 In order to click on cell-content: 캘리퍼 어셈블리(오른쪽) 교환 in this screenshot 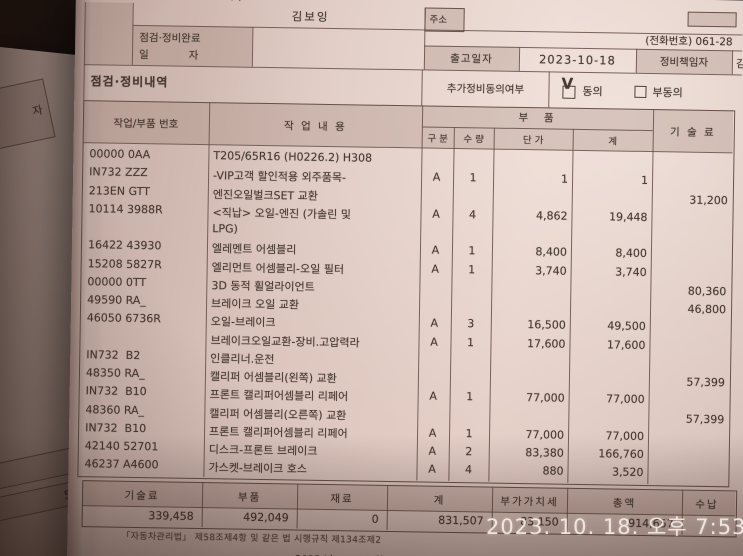, I will do `click(278, 414)`.